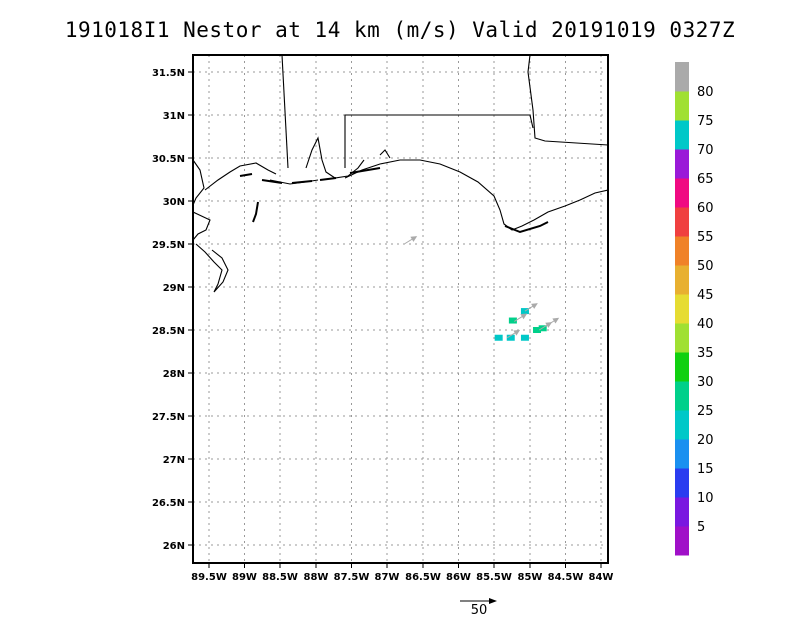 This screenshot has height=618, width=800. What do you see at coordinates (694, 309) in the screenshot?
I see `colorbar: 5 10 15 20 25 30 35 40 45 50 55 60 65 70 75 80` at bounding box center [694, 309].